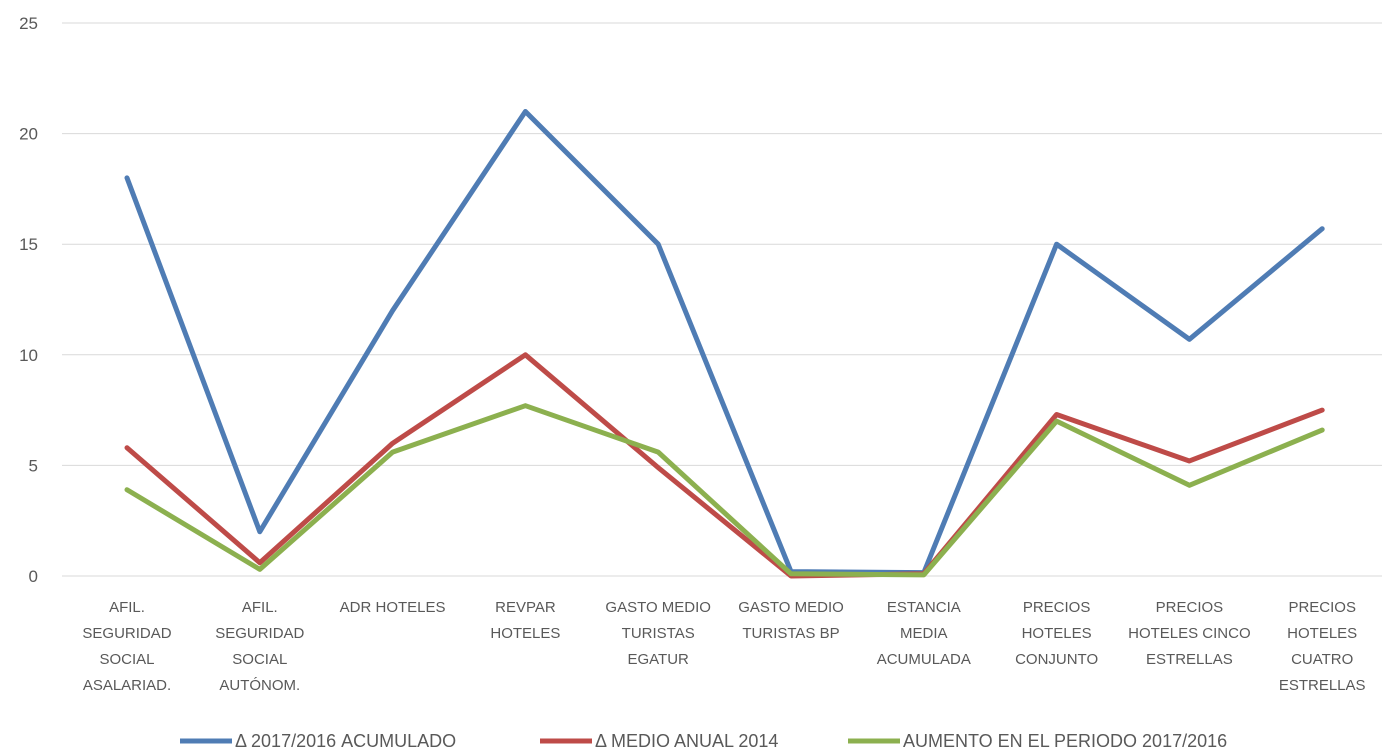 This screenshot has height=750, width=1382. Describe the element at coordinates (259, 646) in the screenshot. I see `x-category-label: AFIL. SEGURIDAD SOCIAL AUTÓNOM.` at that location.